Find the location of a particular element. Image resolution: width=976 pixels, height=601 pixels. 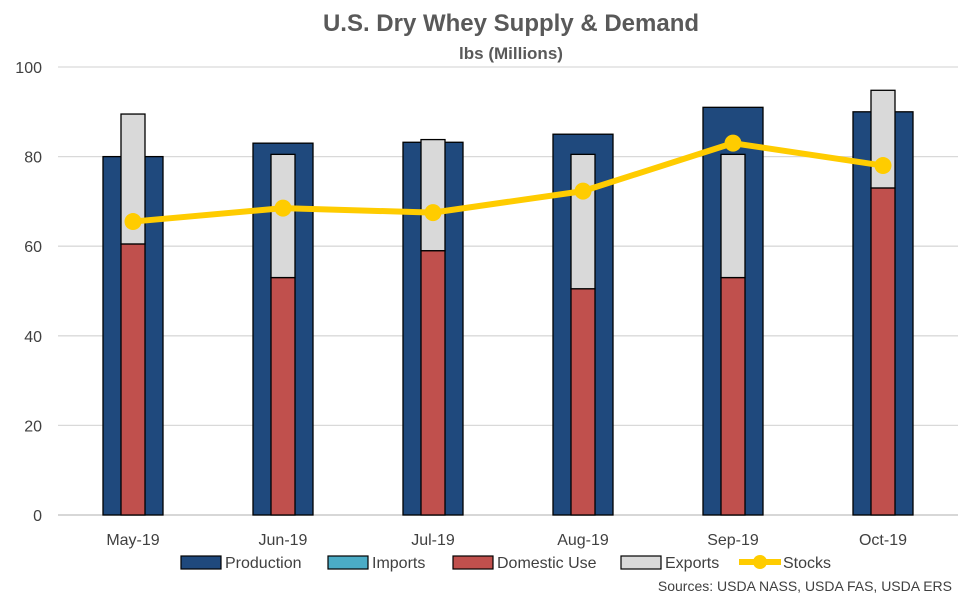

x-tick-label: Jun-19 is located at coordinates (283, 540).